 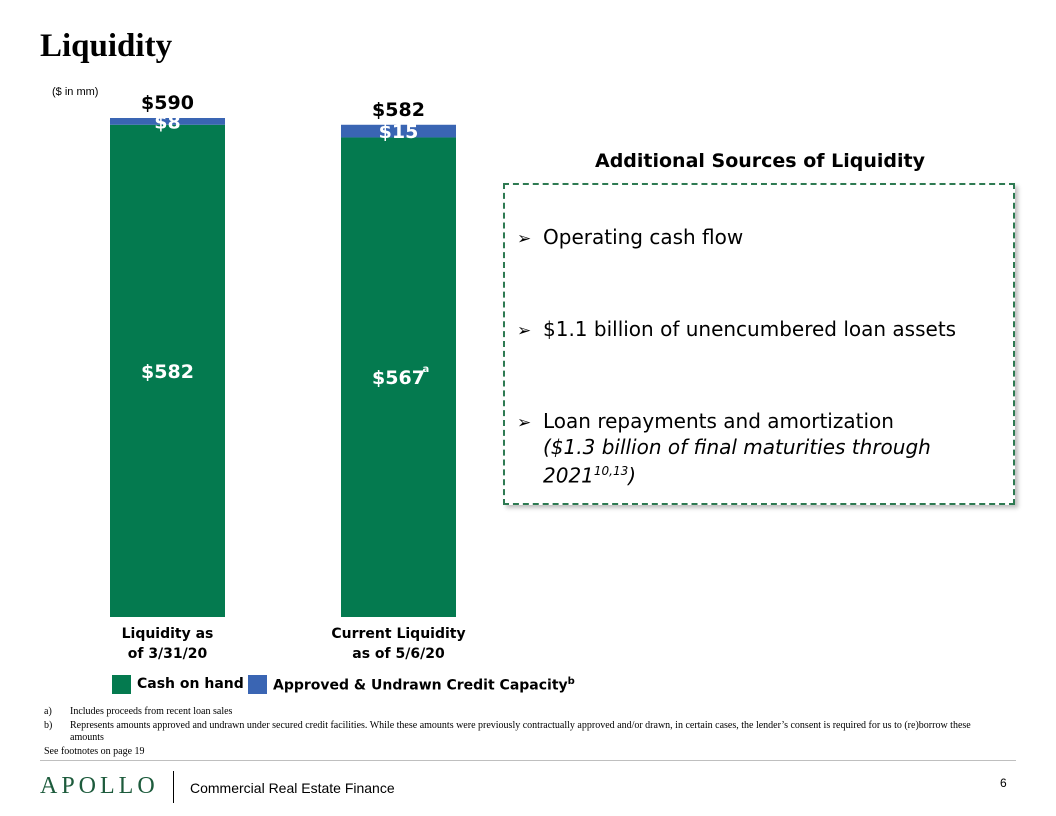 I want to click on legend-label: Approved & Undrawn Credit Capacityb, so click(x=424, y=685).